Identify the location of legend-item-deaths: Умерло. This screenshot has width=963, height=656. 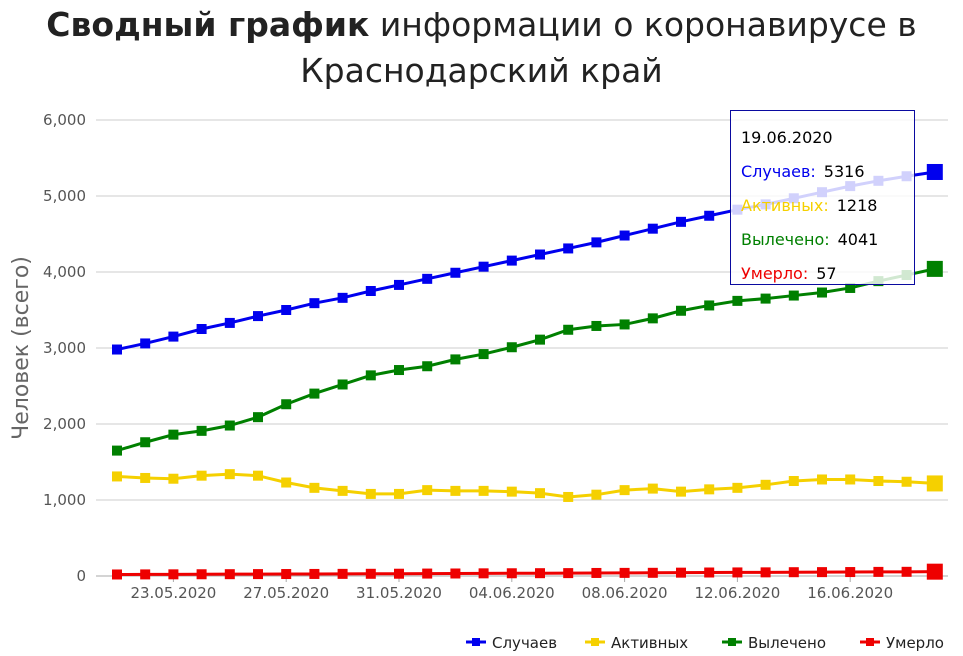
(902, 643).